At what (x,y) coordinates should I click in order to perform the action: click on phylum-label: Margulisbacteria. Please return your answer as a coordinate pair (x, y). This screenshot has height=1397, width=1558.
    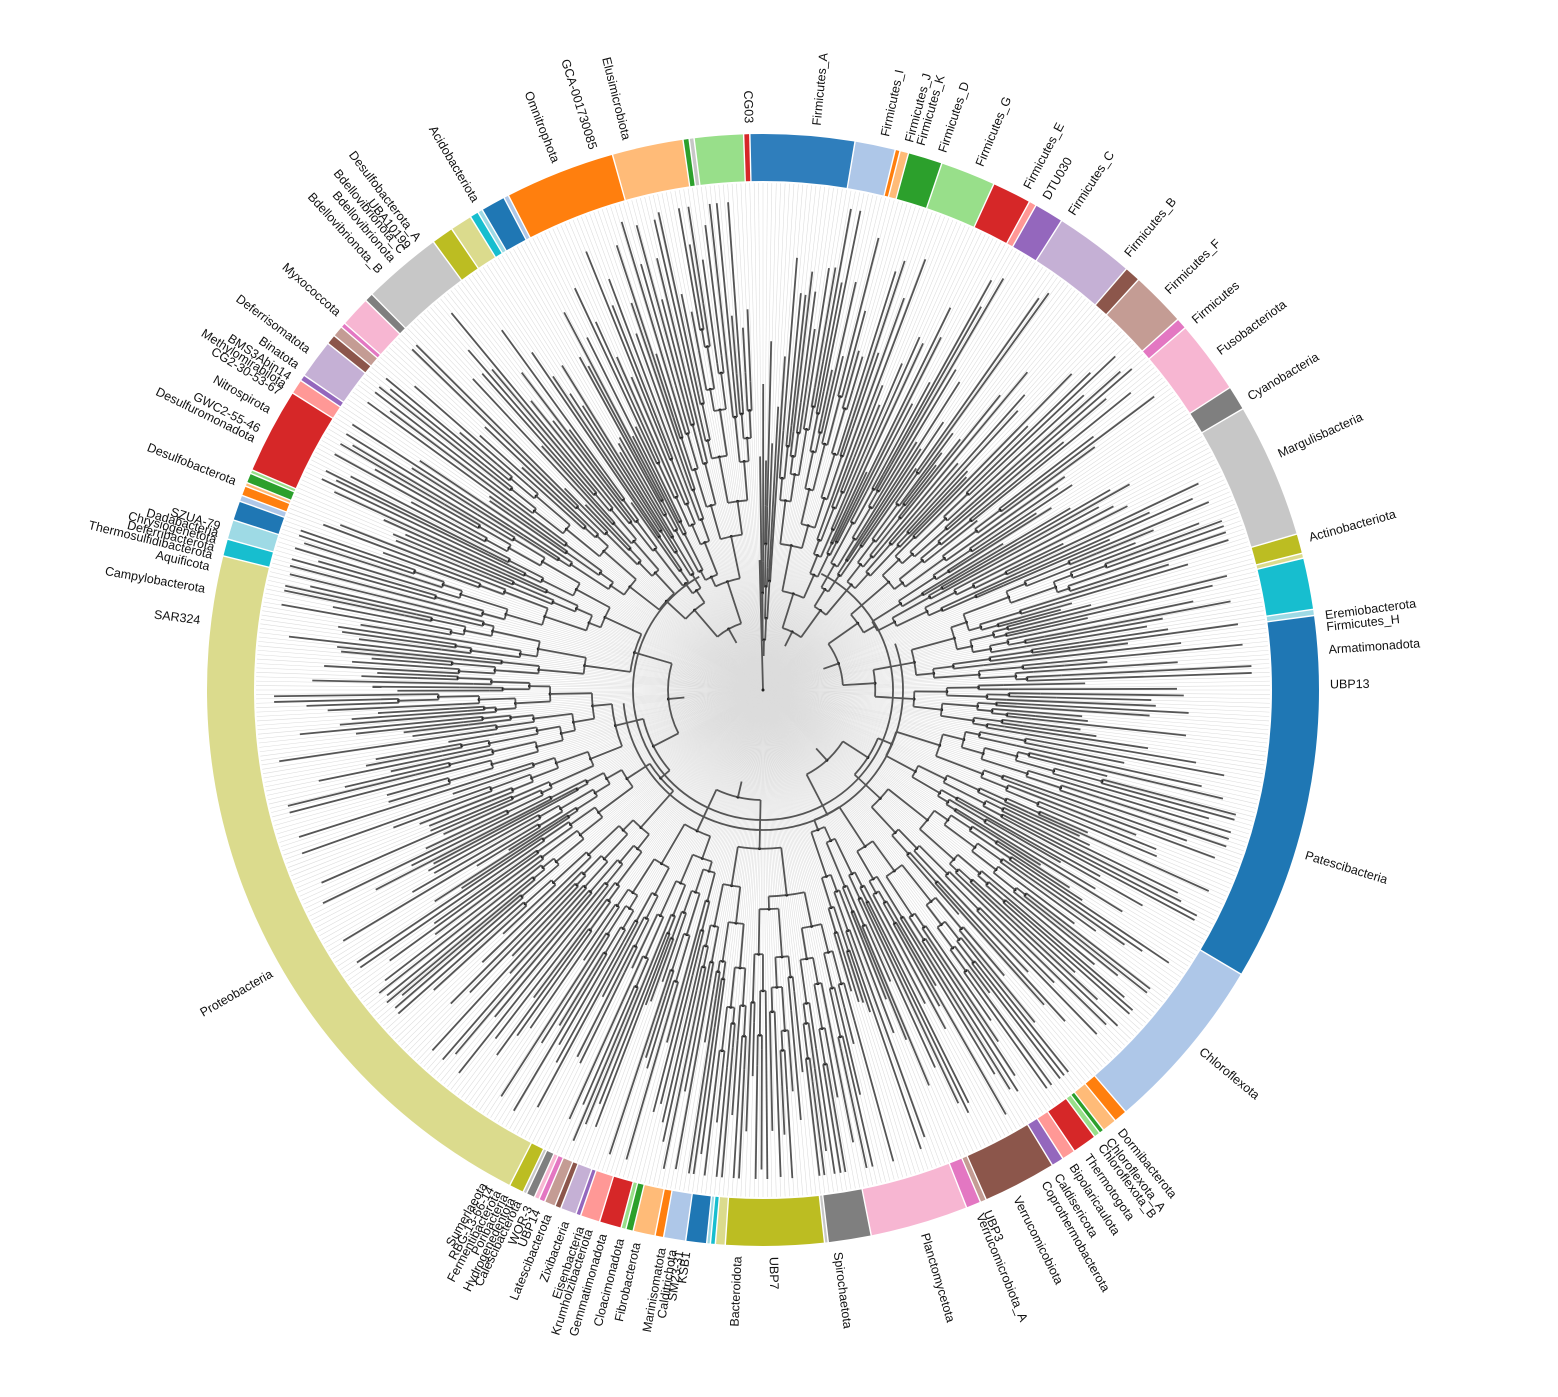
    Looking at the image, I should click on (1320, 435).